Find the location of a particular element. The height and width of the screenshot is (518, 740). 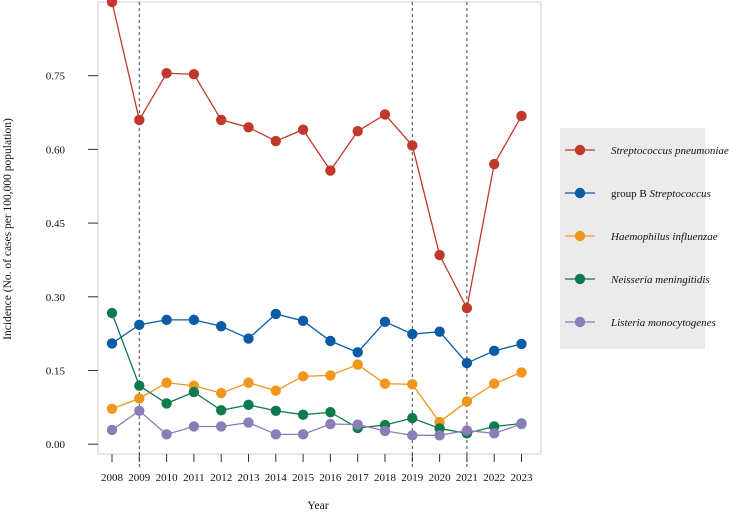

x-tick-label: 2022 is located at coordinates (494, 478).